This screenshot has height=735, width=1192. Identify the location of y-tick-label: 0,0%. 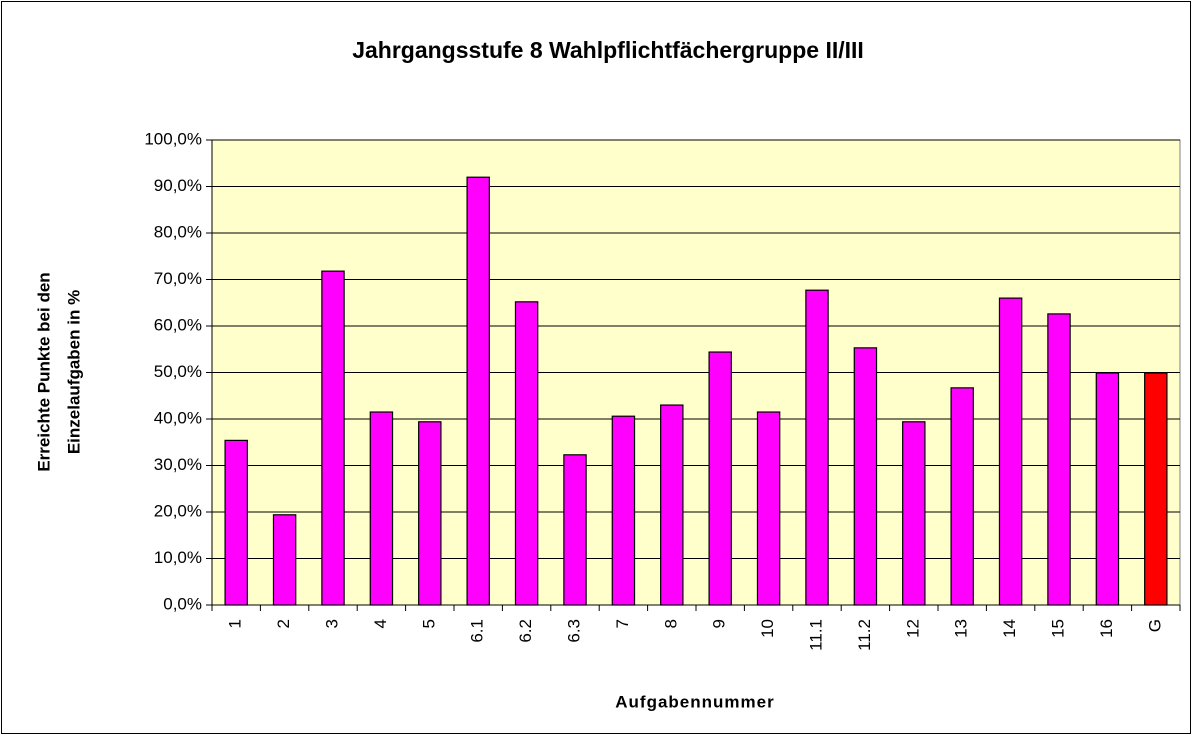
(182, 603).